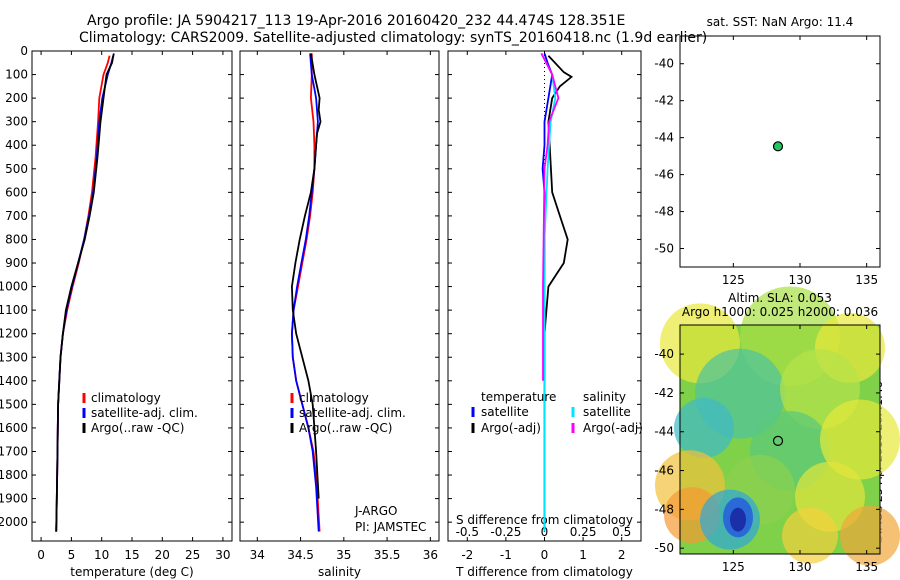 The width and height of the screenshot is (900, 580). Describe the element at coordinates (16, 216) in the screenshot. I see `ytick-label: 700` at that location.